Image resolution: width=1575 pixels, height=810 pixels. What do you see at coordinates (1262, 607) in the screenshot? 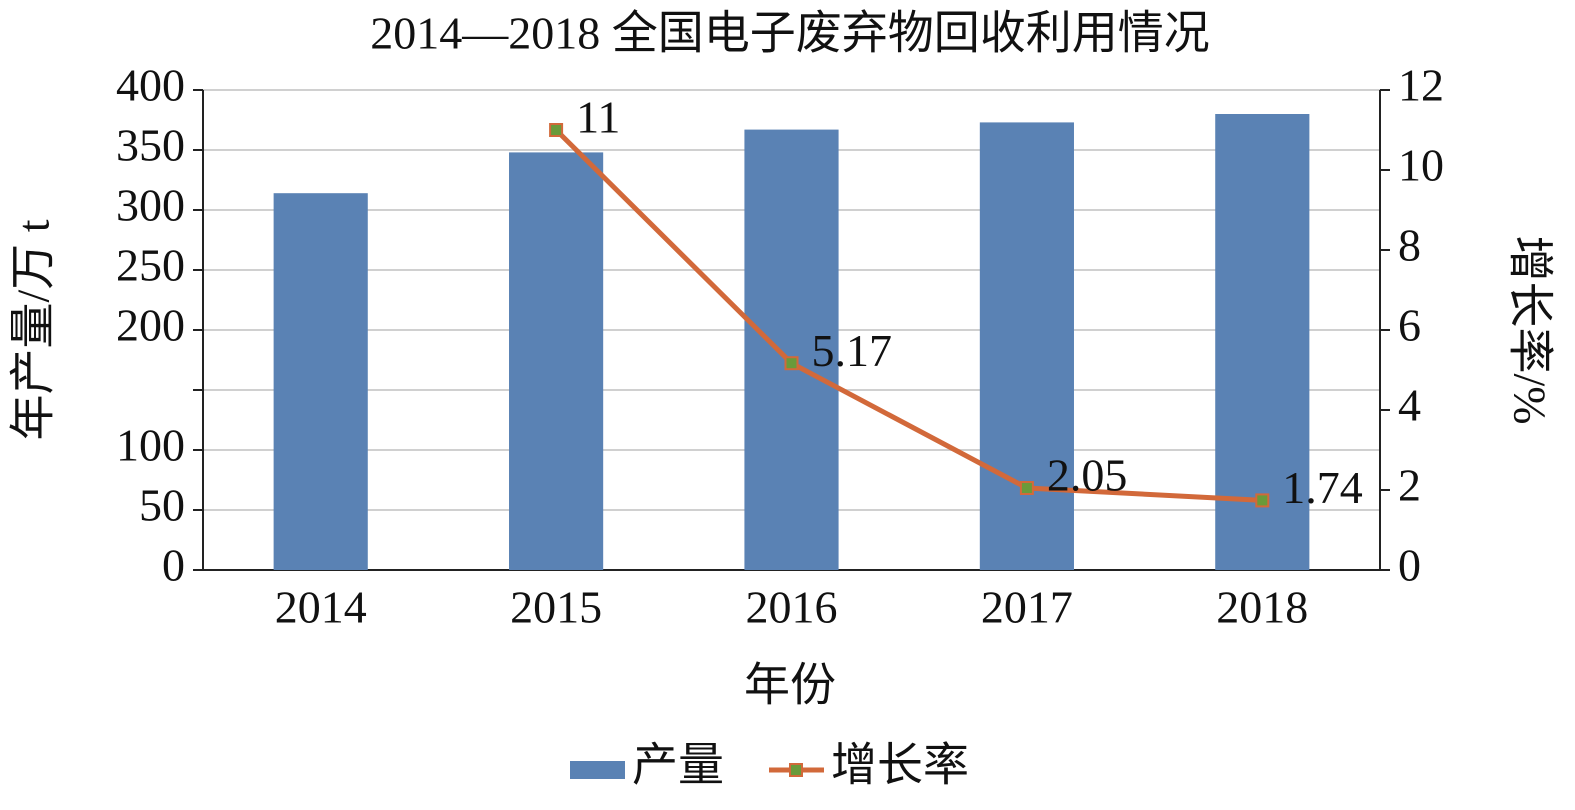
I see `x-tick-label: 2018` at bounding box center [1262, 607].